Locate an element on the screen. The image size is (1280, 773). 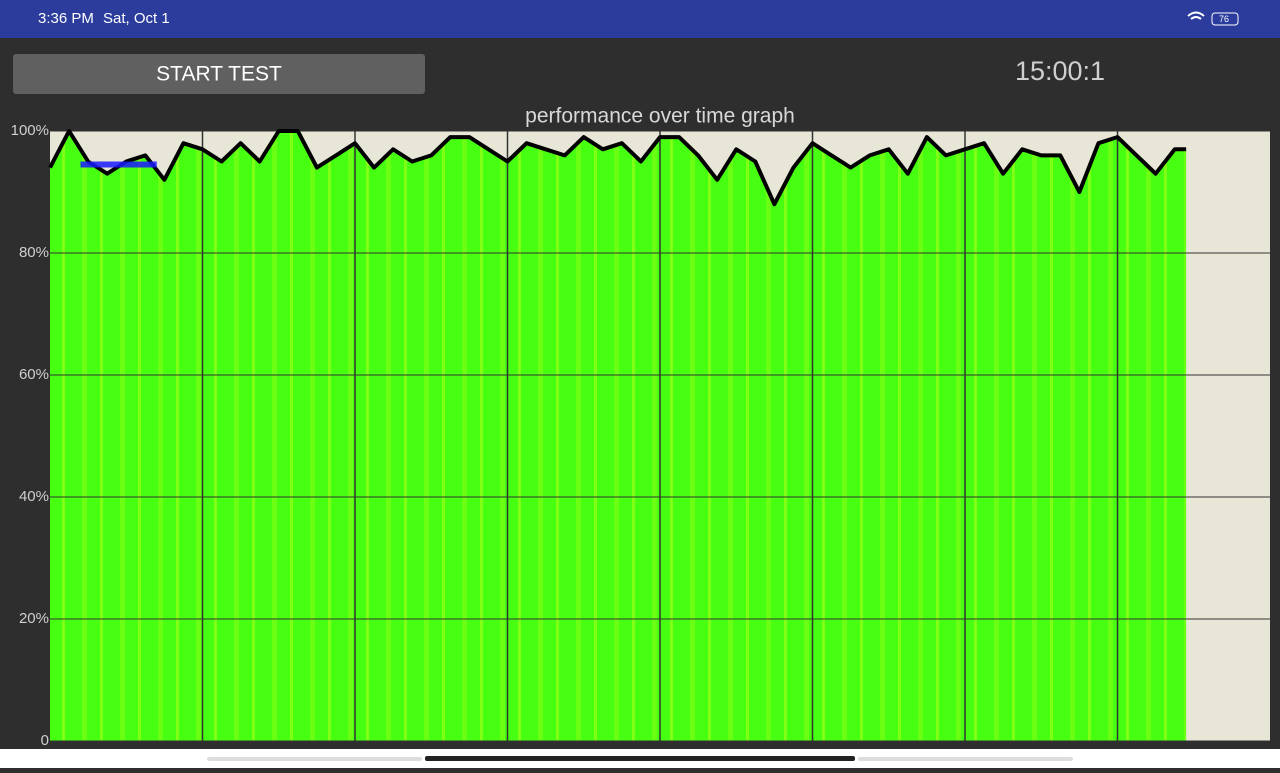
battery-icon is located at coordinates (1225, 19).